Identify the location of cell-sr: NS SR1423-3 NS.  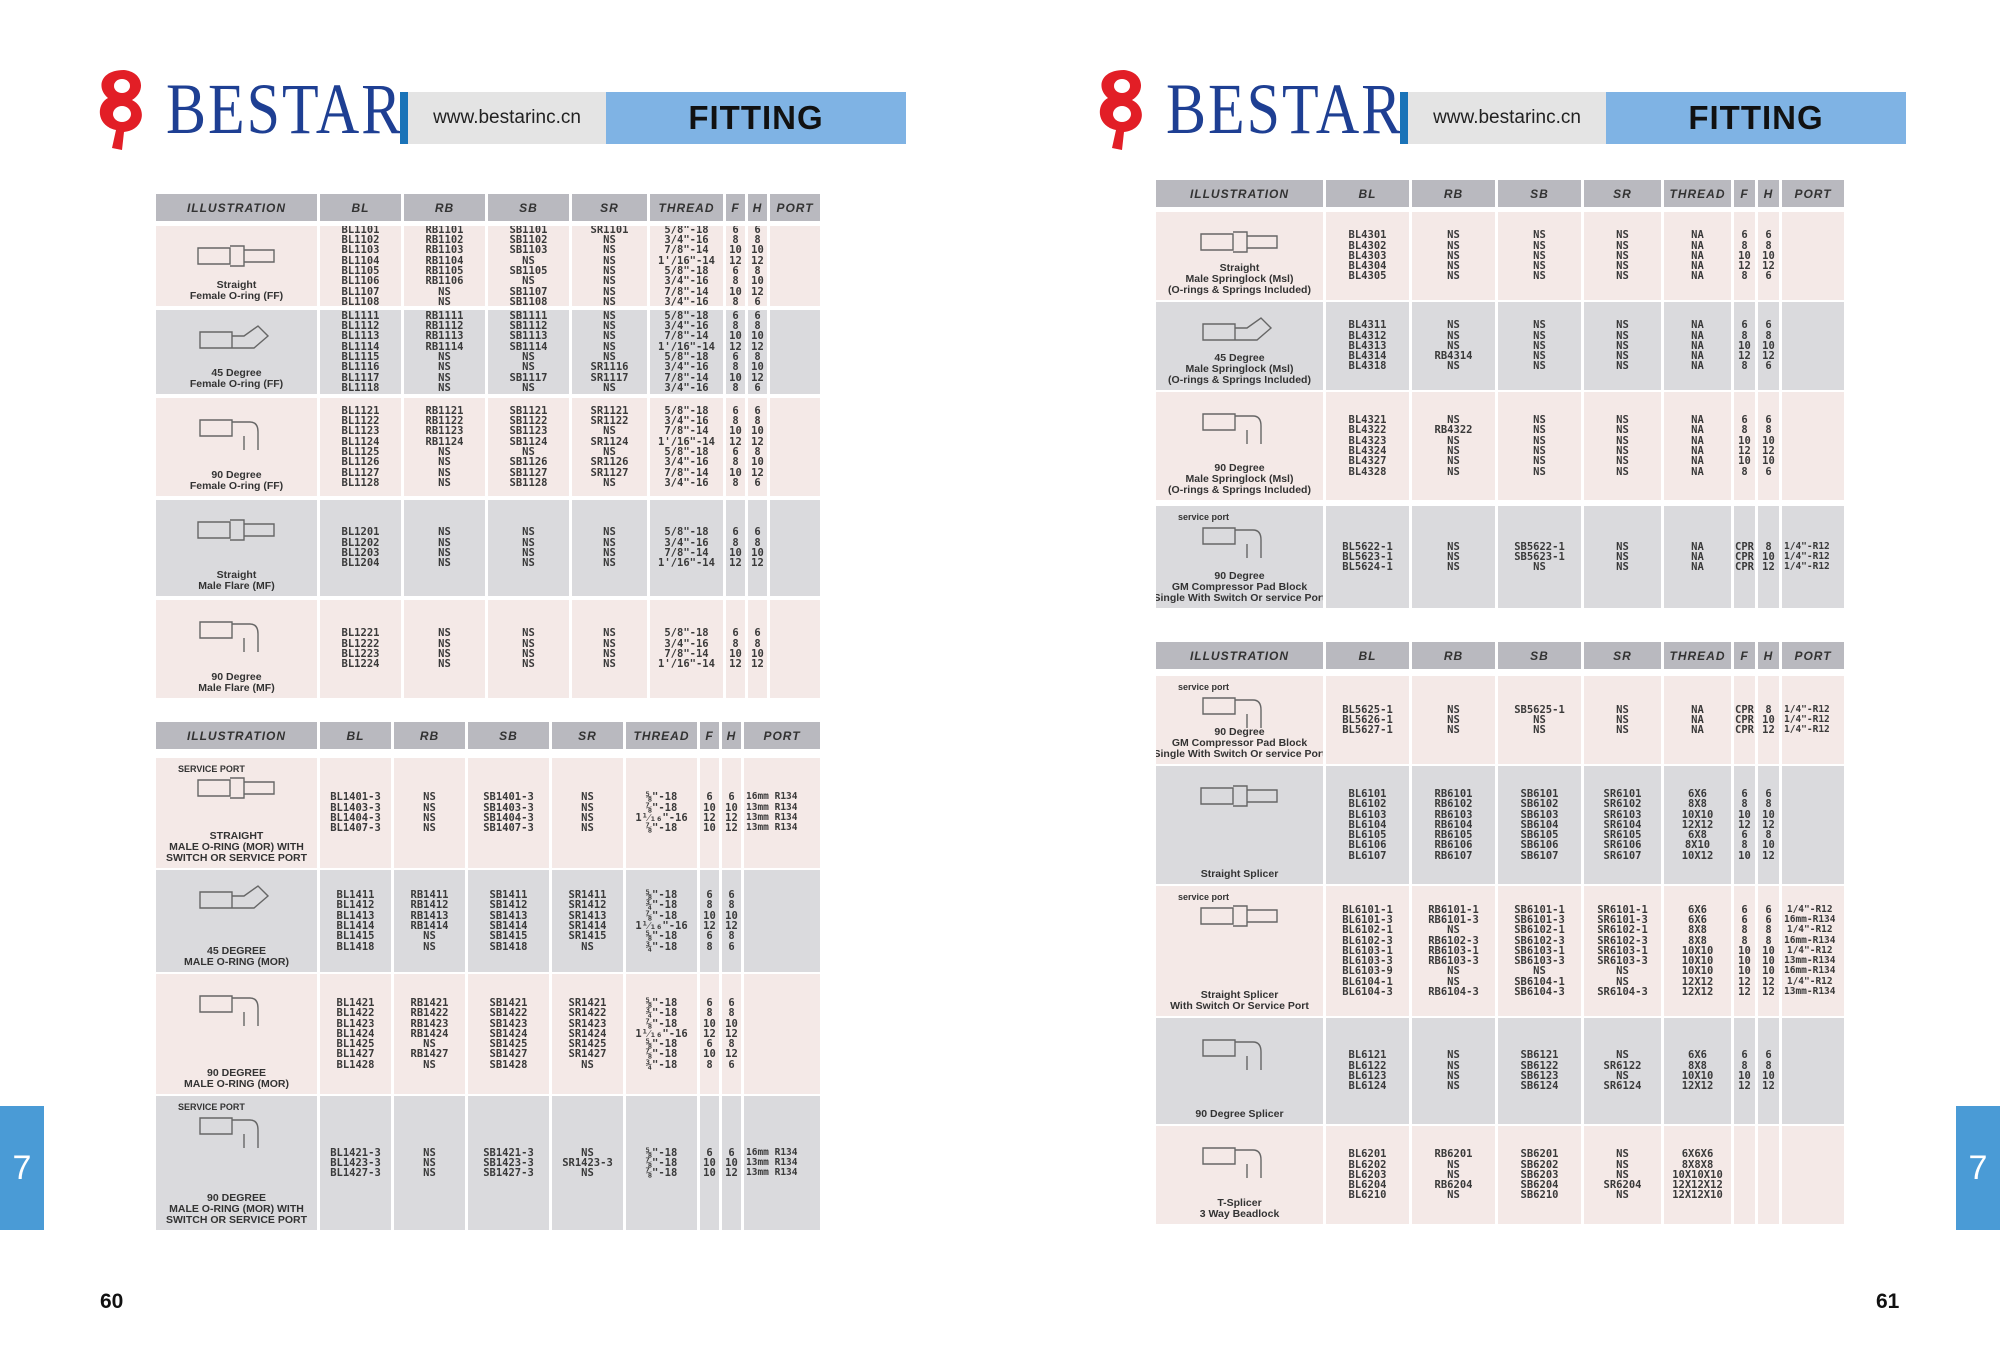
(589, 1163).